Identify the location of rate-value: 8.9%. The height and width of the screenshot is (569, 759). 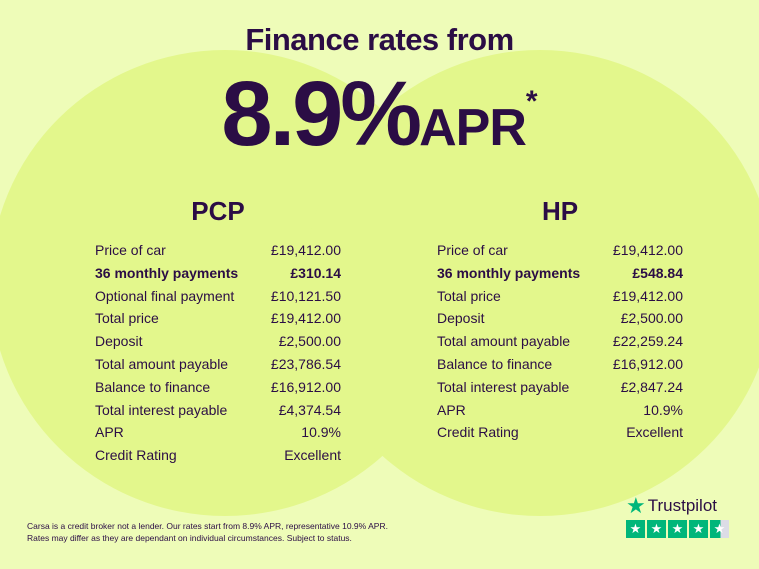
(321, 114).